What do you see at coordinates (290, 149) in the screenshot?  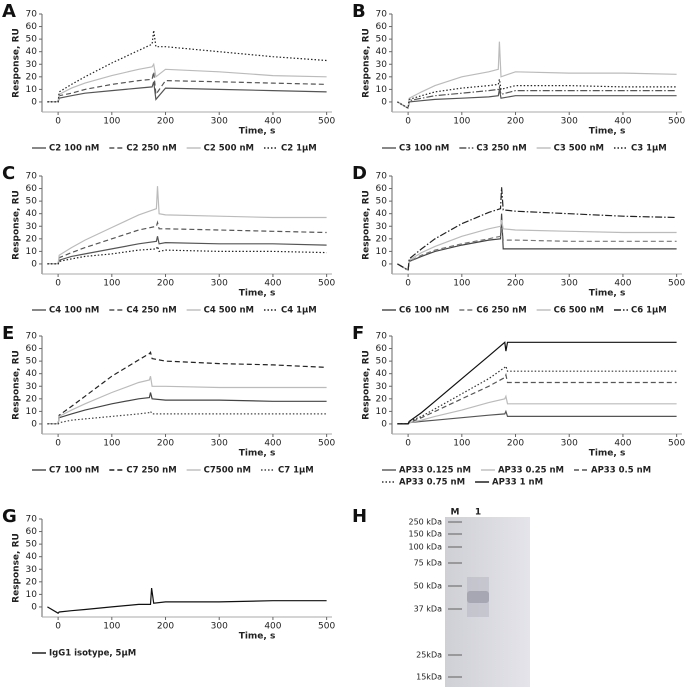 I see `legend-item: C2 1µM` at bounding box center [290, 149].